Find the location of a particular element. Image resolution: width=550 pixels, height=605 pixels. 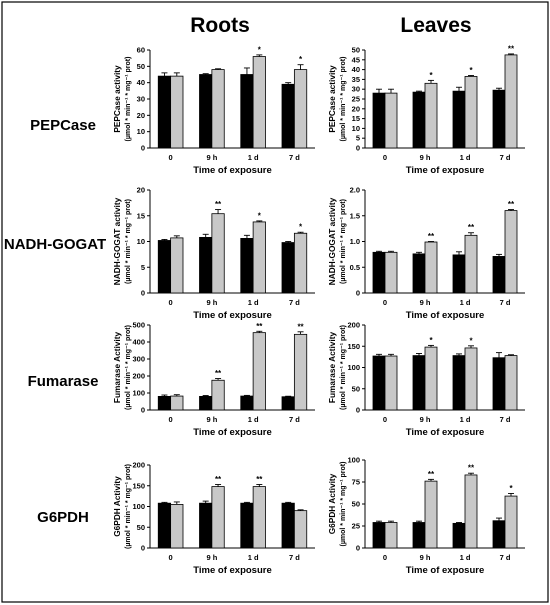

y-tick-label: 1.0 is located at coordinates (355, 241).